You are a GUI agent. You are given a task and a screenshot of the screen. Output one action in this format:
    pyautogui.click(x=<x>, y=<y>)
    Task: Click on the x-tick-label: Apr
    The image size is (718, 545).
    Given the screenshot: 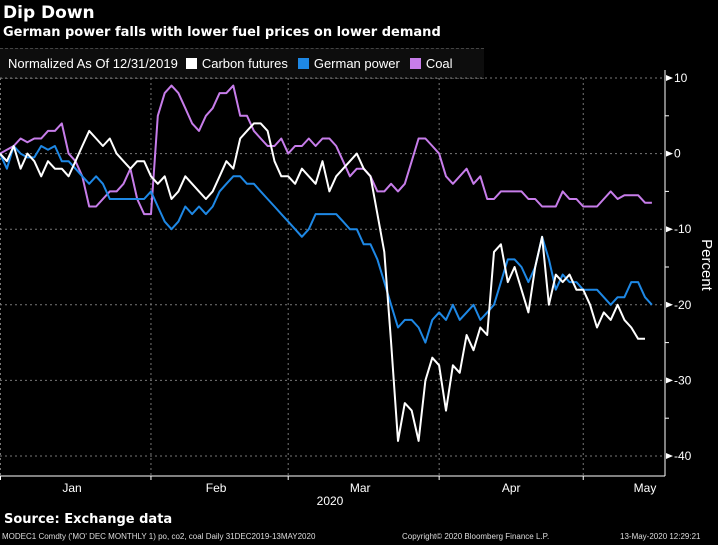 What is the action you would take?
    pyautogui.click(x=511, y=488)
    